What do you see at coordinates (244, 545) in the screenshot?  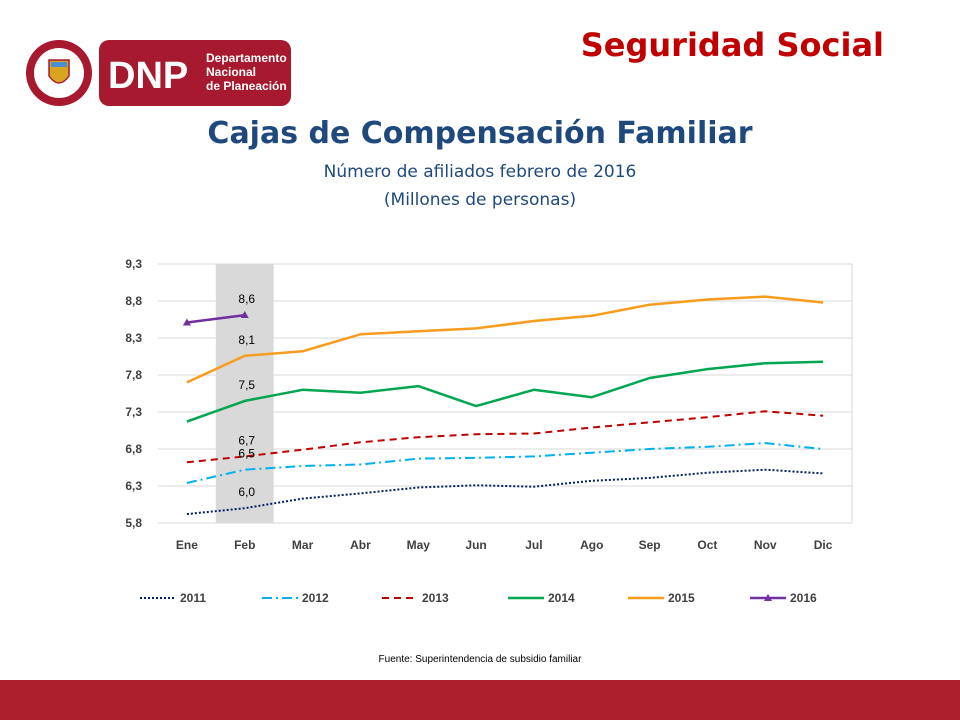 I see `x-tick-label: Feb` at bounding box center [244, 545].